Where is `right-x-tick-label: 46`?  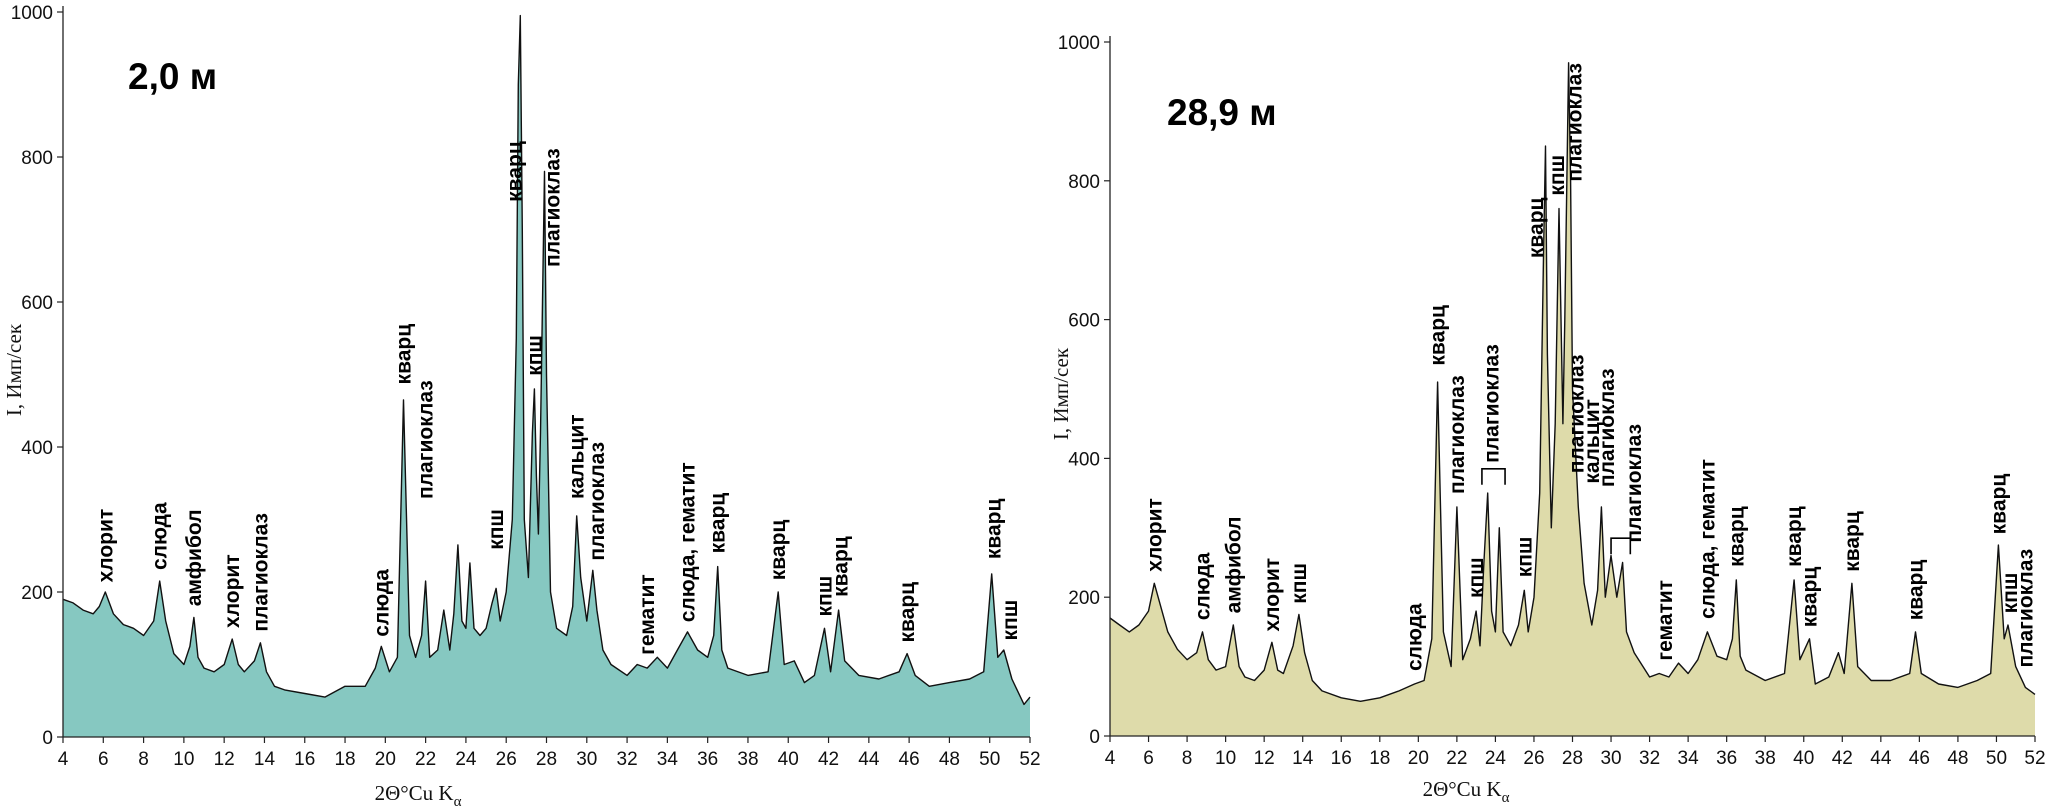 right-x-tick-label: 46 is located at coordinates (1919, 758).